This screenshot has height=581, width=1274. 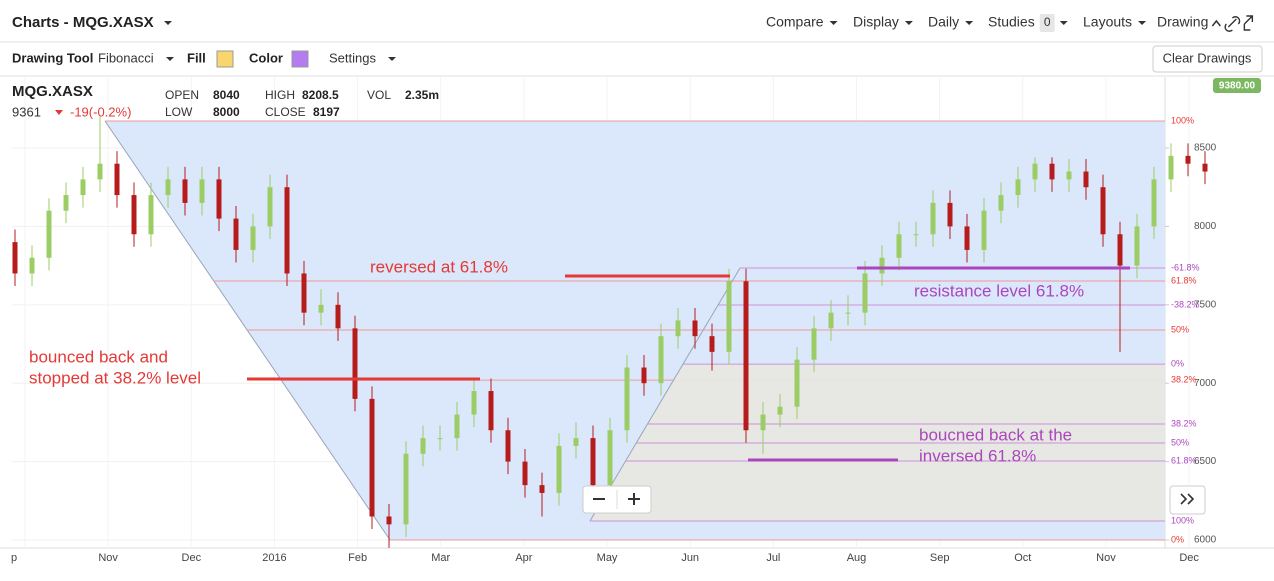 What do you see at coordinates (1182, 22) in the screenshot?
I see `menu-item: Drawing` at bounding box center [1182, 22].